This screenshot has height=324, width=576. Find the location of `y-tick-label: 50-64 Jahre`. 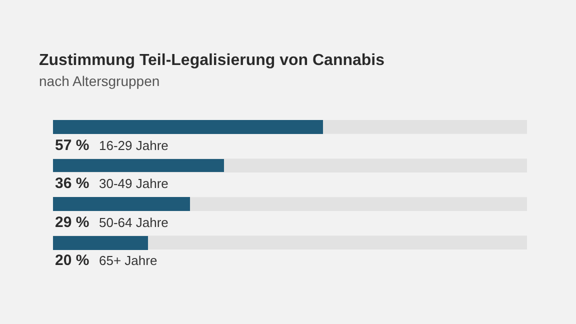

y-tick-label: 50-64 Jahre is located at coordinates (133, 222).